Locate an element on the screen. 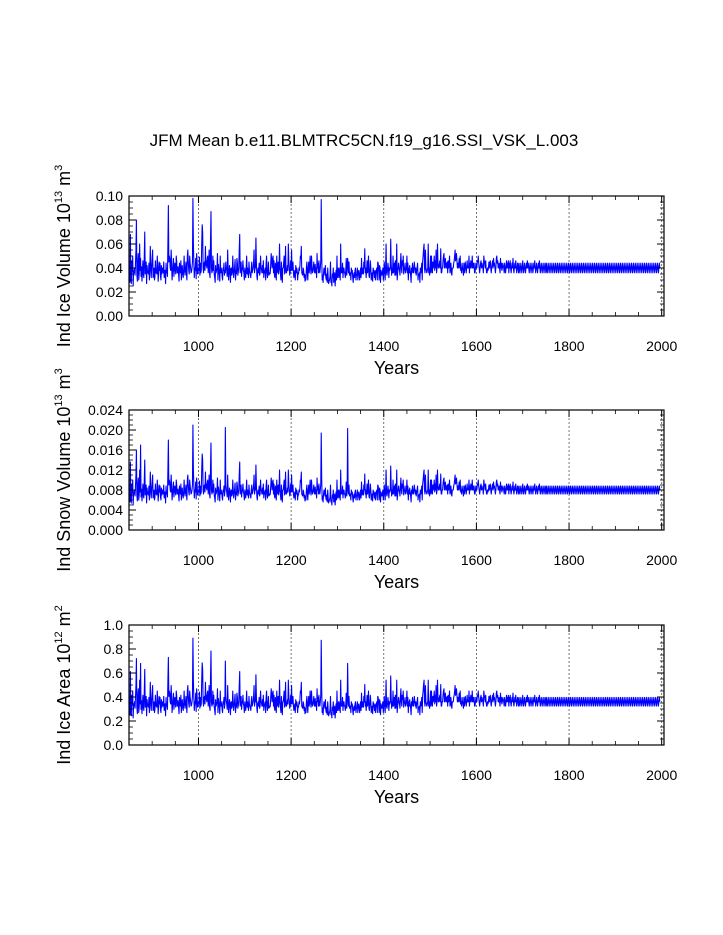 This screenshot has height=935, width=723. y-axis-label: Ind Snow Volume 1013 m3 is located at coordinates (63, 470).